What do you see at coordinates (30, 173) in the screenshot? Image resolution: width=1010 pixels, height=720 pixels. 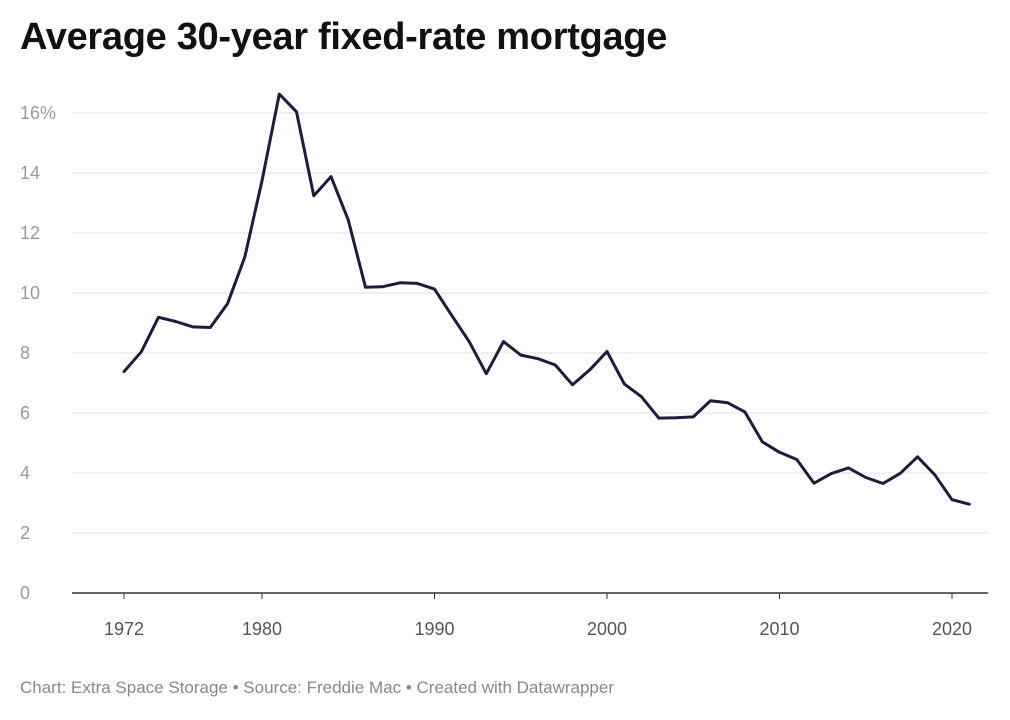 I see `y-tick-label: 14` at bounding box center [30, 173].